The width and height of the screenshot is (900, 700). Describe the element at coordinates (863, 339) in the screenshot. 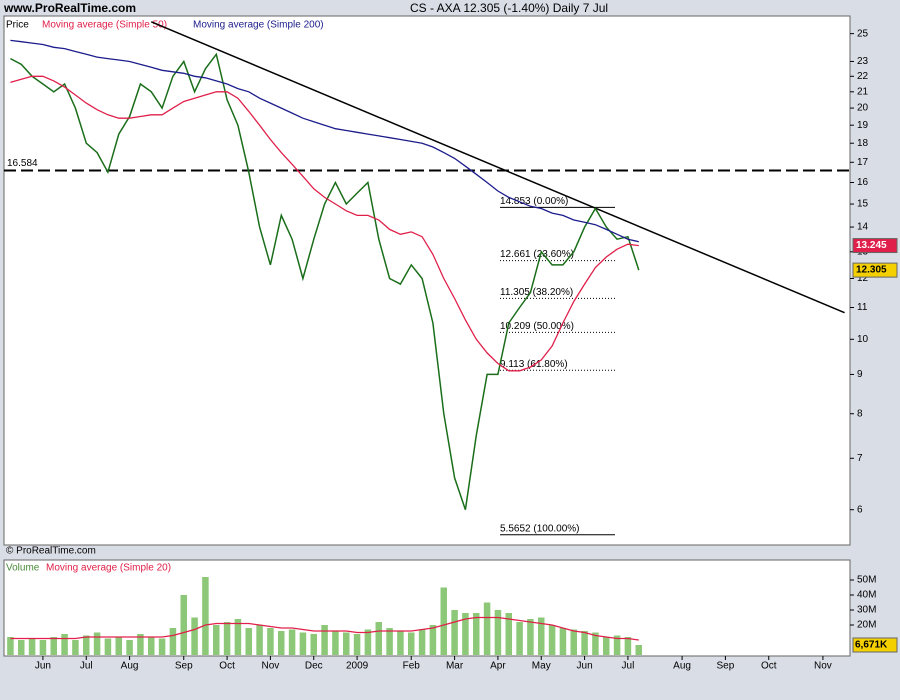

I see `y-tick-label: 10` at that location.